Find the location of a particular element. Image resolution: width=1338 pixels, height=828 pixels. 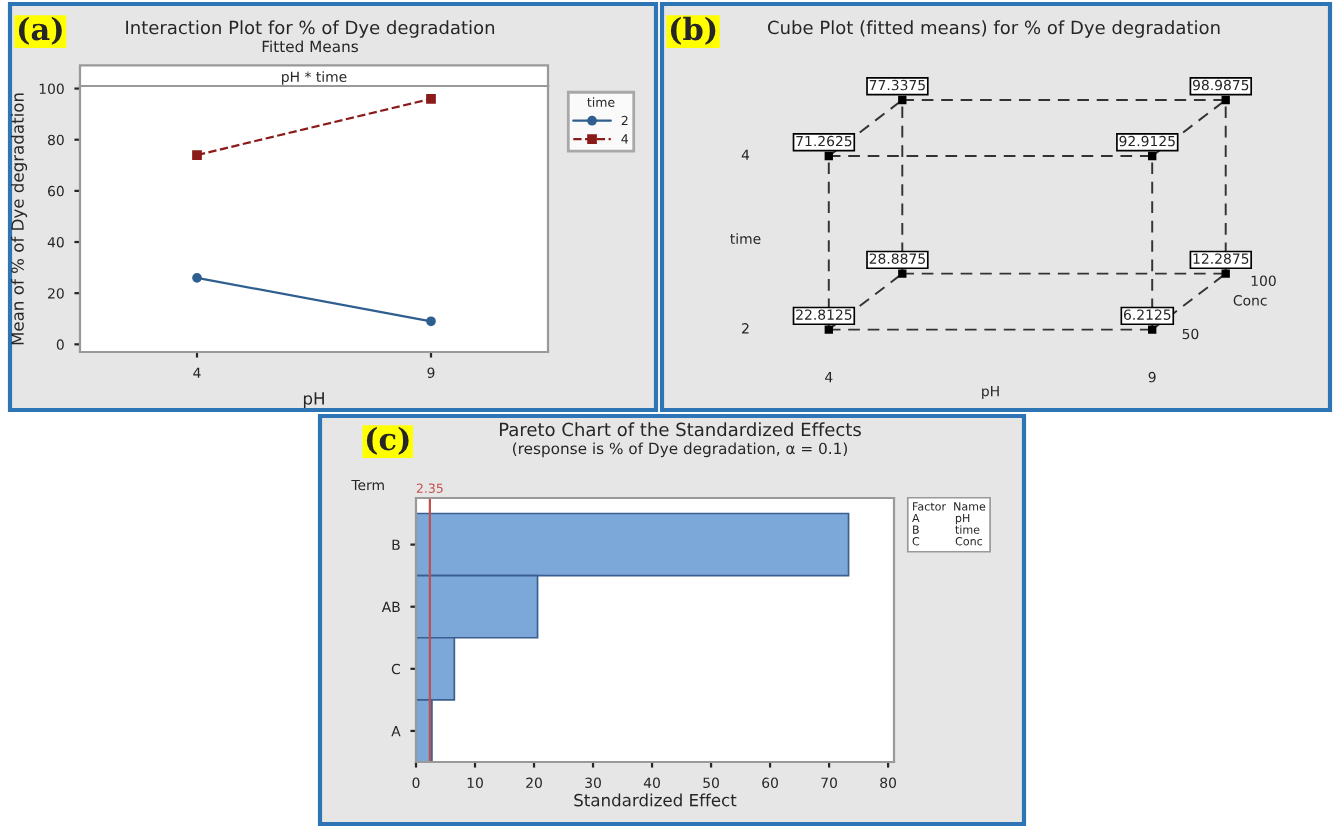

text: (a) is located at coordinates (40, 30).